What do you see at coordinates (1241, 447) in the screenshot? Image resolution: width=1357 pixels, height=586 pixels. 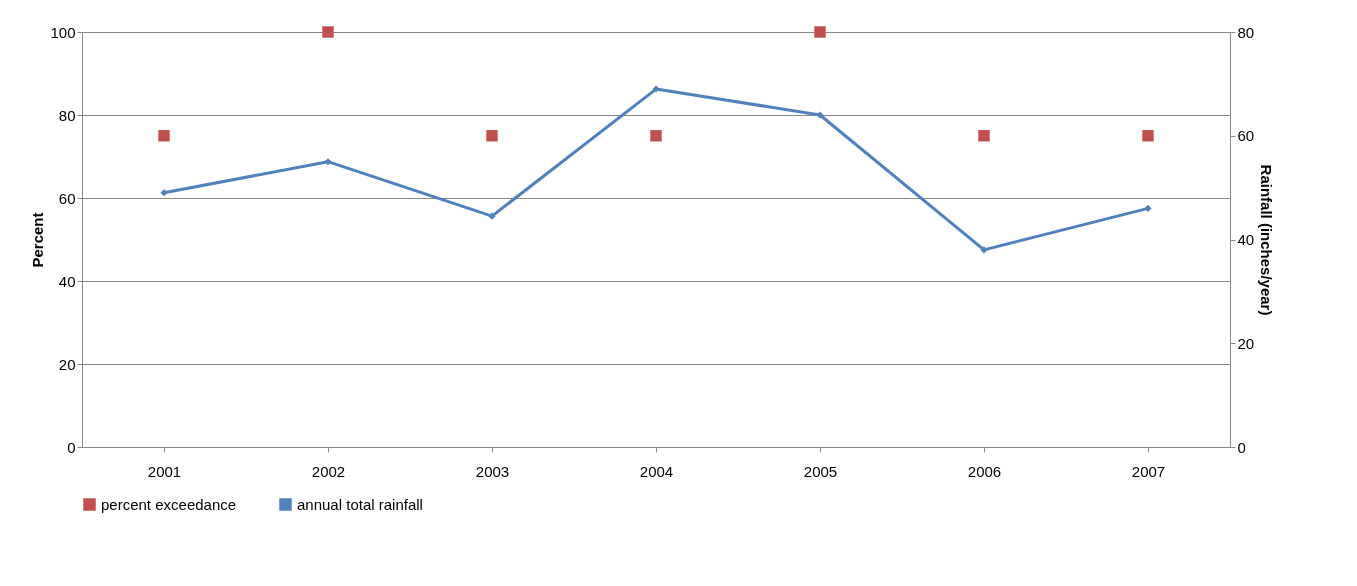 I see `y2-tick-label: 0` at bounding box center [1241, 447].